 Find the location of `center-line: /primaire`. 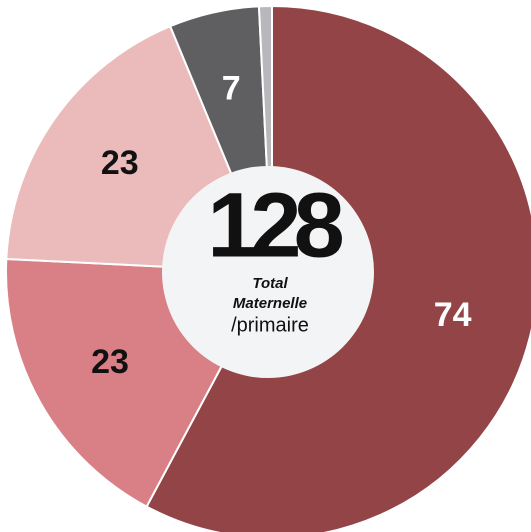

center-line: /primaire is located at coordinates (270, 325).